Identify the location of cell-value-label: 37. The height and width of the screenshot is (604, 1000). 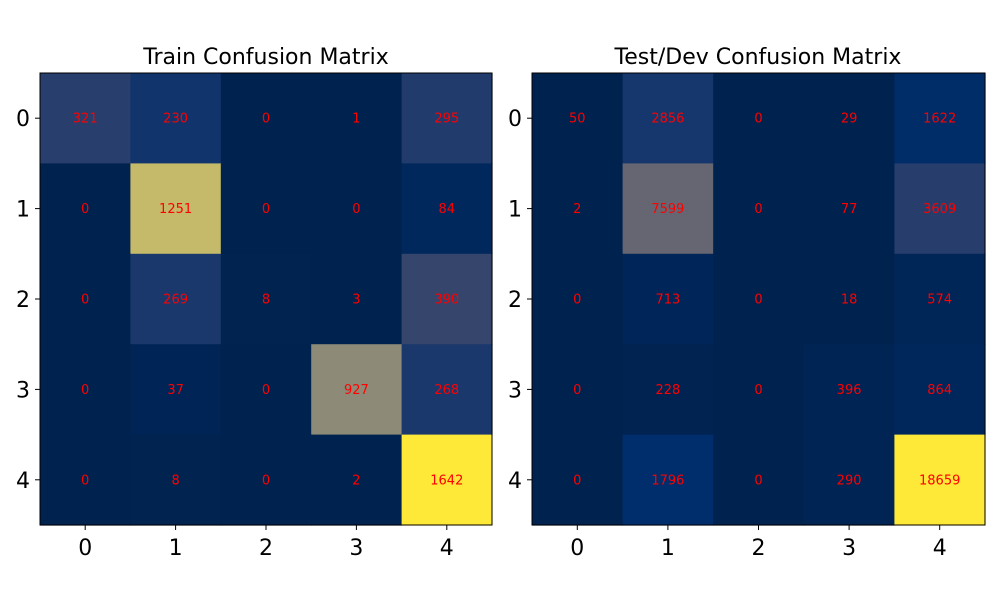
(175, 390).